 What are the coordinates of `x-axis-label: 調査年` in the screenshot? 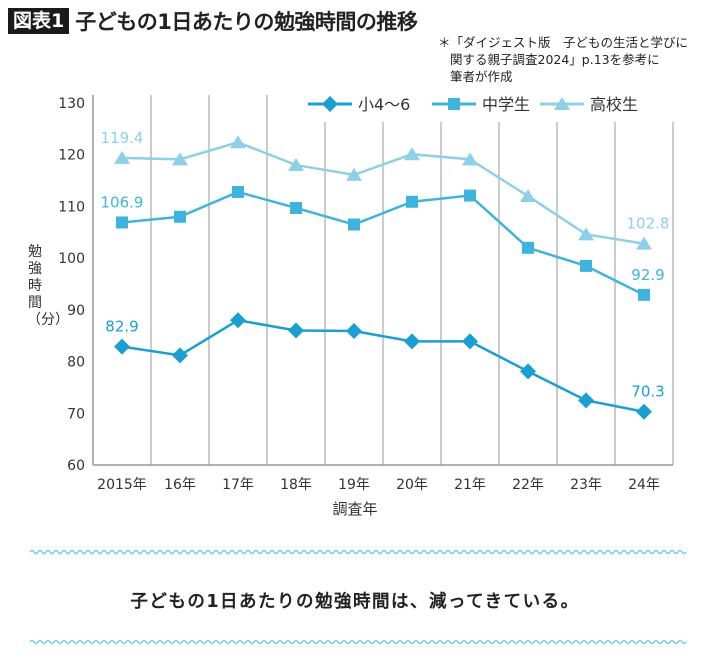 It's located at (355, 509).